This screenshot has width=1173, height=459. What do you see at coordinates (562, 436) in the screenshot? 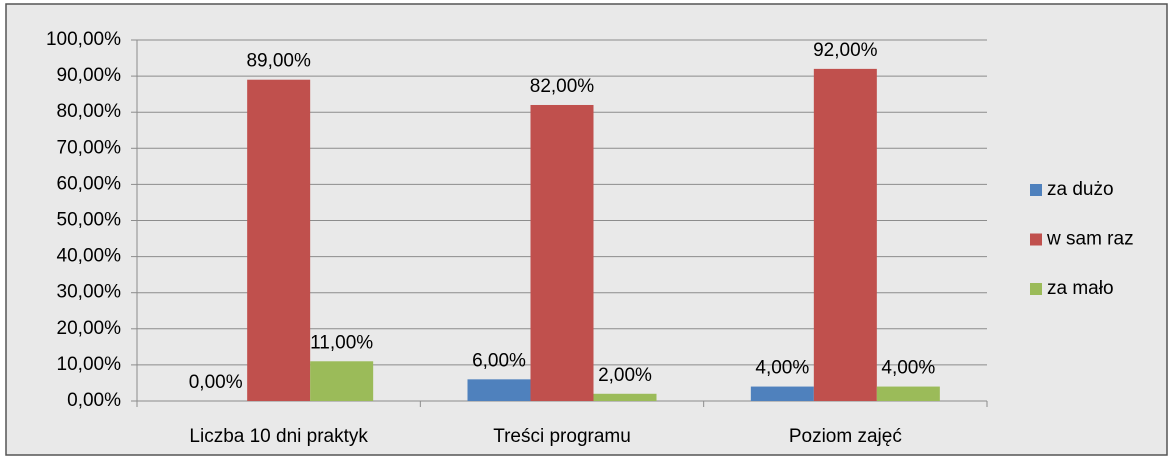
I see `x-tick-label: Treści programu` at bounding box center [562, 436].